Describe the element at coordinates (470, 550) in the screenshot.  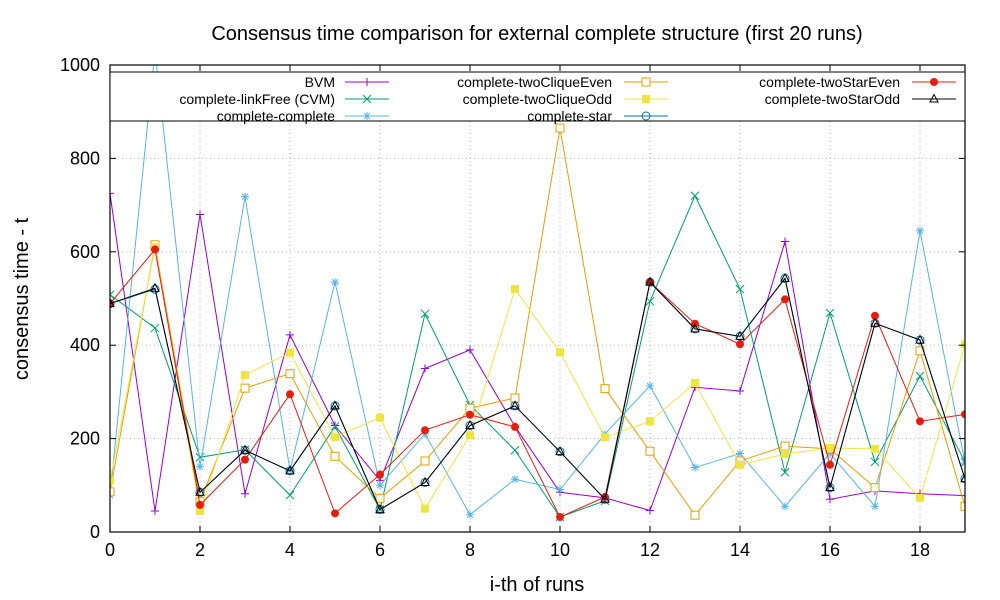
I see `x-tick-label: 8` at that location.